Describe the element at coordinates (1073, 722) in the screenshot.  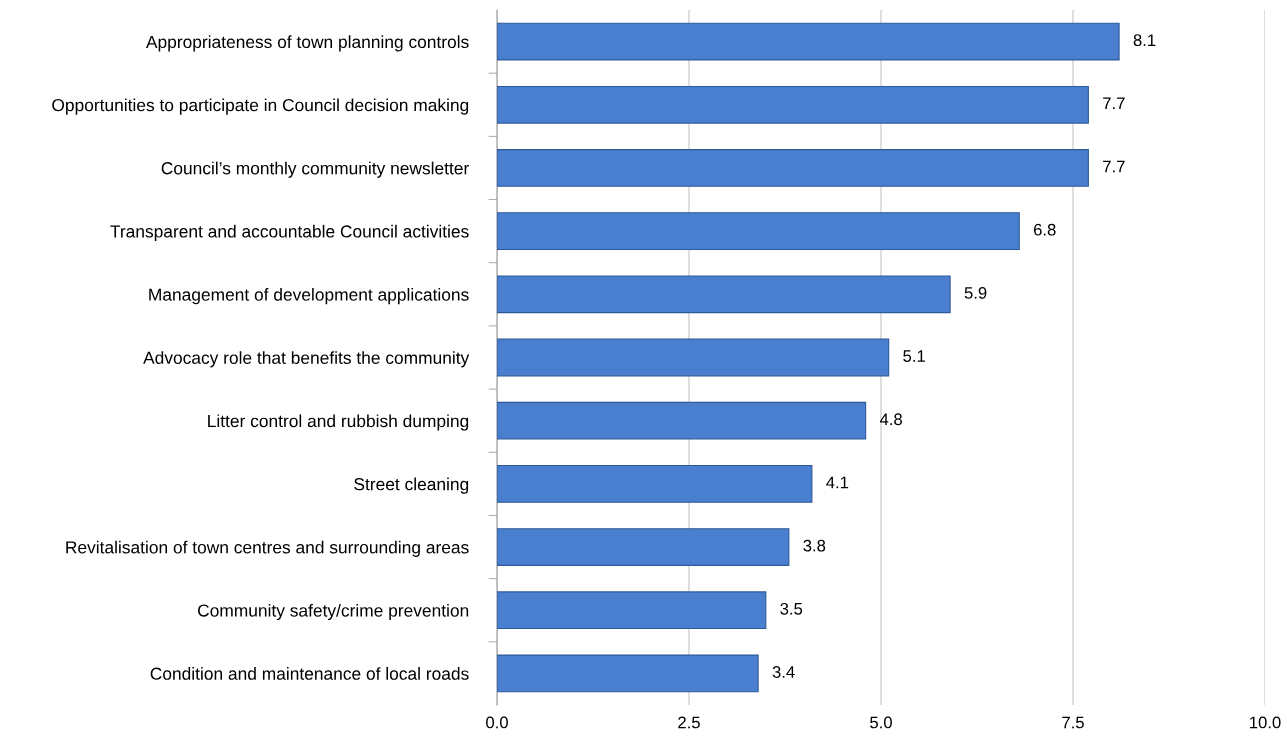
I see `x-tick-label: 7.5` at that location.